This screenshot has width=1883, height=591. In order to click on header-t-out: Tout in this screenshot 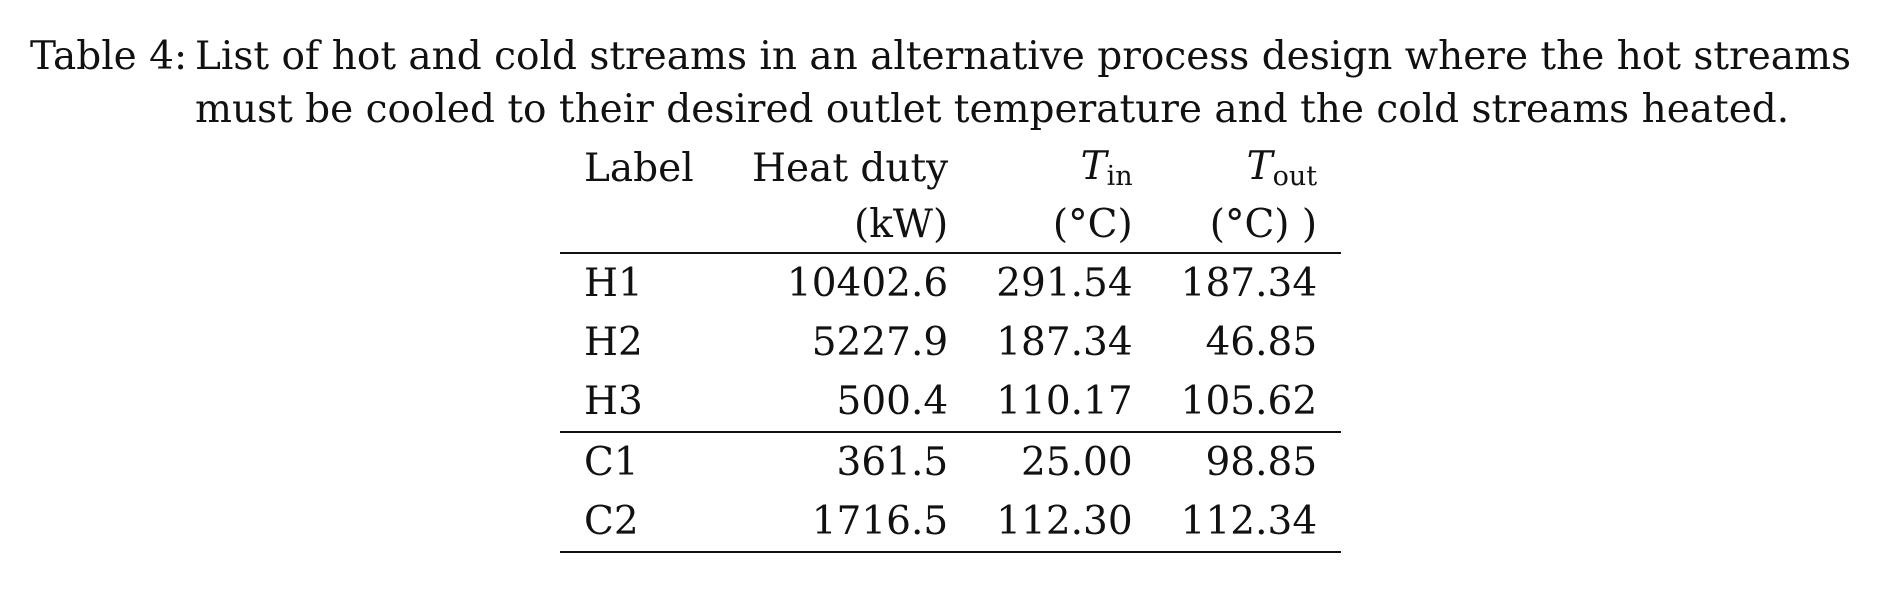, I will do `click(1249, 168)`.